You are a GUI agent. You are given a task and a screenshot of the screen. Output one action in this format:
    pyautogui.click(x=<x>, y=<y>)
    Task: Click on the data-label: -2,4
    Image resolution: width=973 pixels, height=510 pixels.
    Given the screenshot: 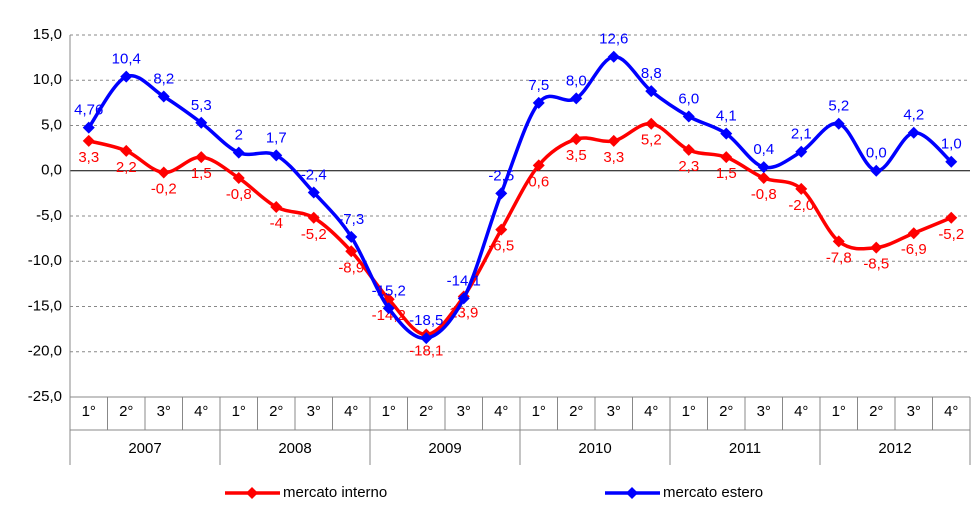 What is the action you would take?
    pyautogui.click(x=314, y=174)
    